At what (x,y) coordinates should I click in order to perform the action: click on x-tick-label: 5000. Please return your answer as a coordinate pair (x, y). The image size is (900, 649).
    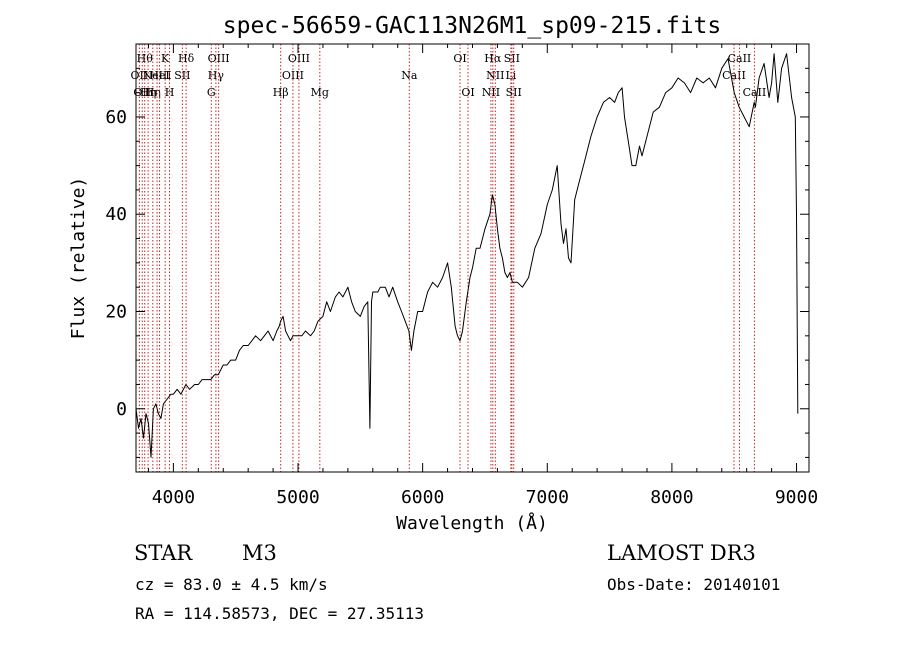
    Looking at the image, I should click on (297, 497).